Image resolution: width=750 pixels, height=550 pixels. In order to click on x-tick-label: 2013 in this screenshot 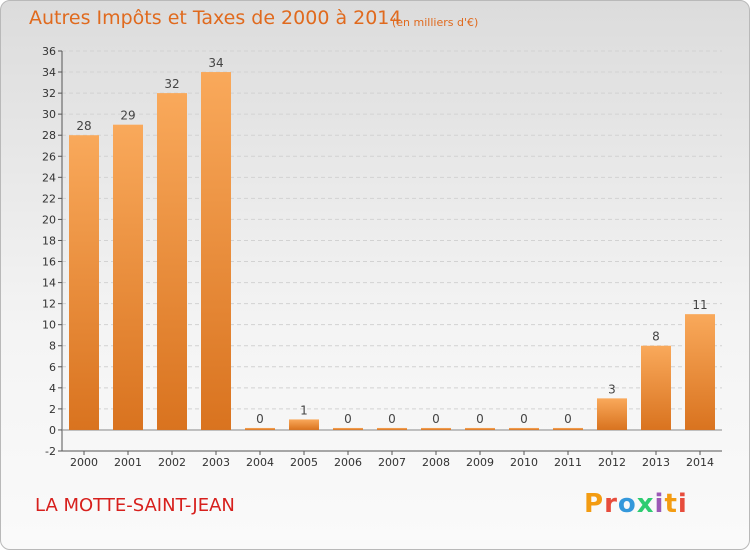, I will do `click(656, 462)`.